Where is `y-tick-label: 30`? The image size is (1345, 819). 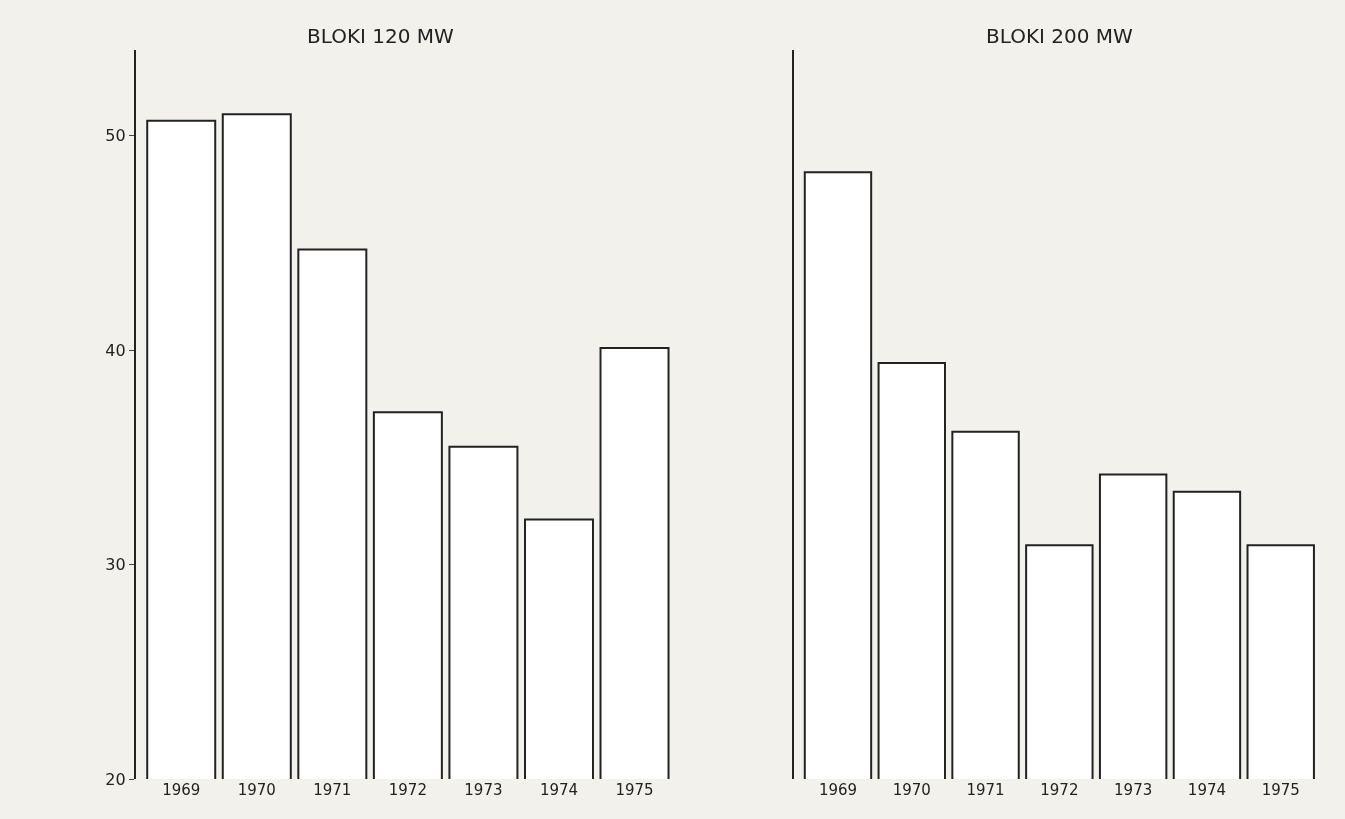
y-tick-label: 30 is located at coordinates (115, 565).